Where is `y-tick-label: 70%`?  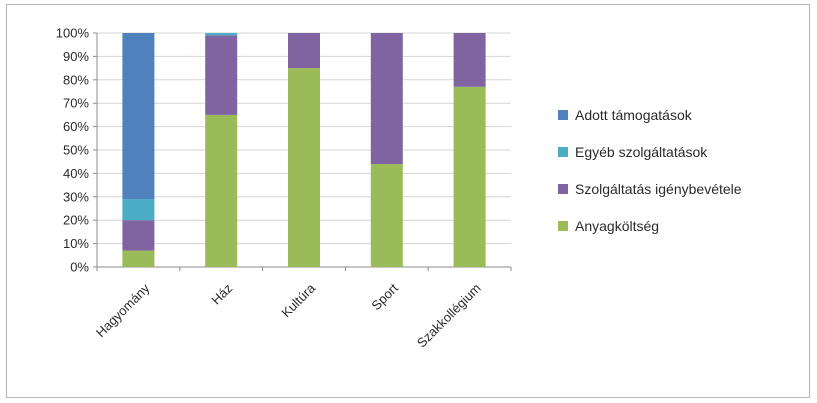
y-tick-label: 70% is located at coordinates (76, 103).